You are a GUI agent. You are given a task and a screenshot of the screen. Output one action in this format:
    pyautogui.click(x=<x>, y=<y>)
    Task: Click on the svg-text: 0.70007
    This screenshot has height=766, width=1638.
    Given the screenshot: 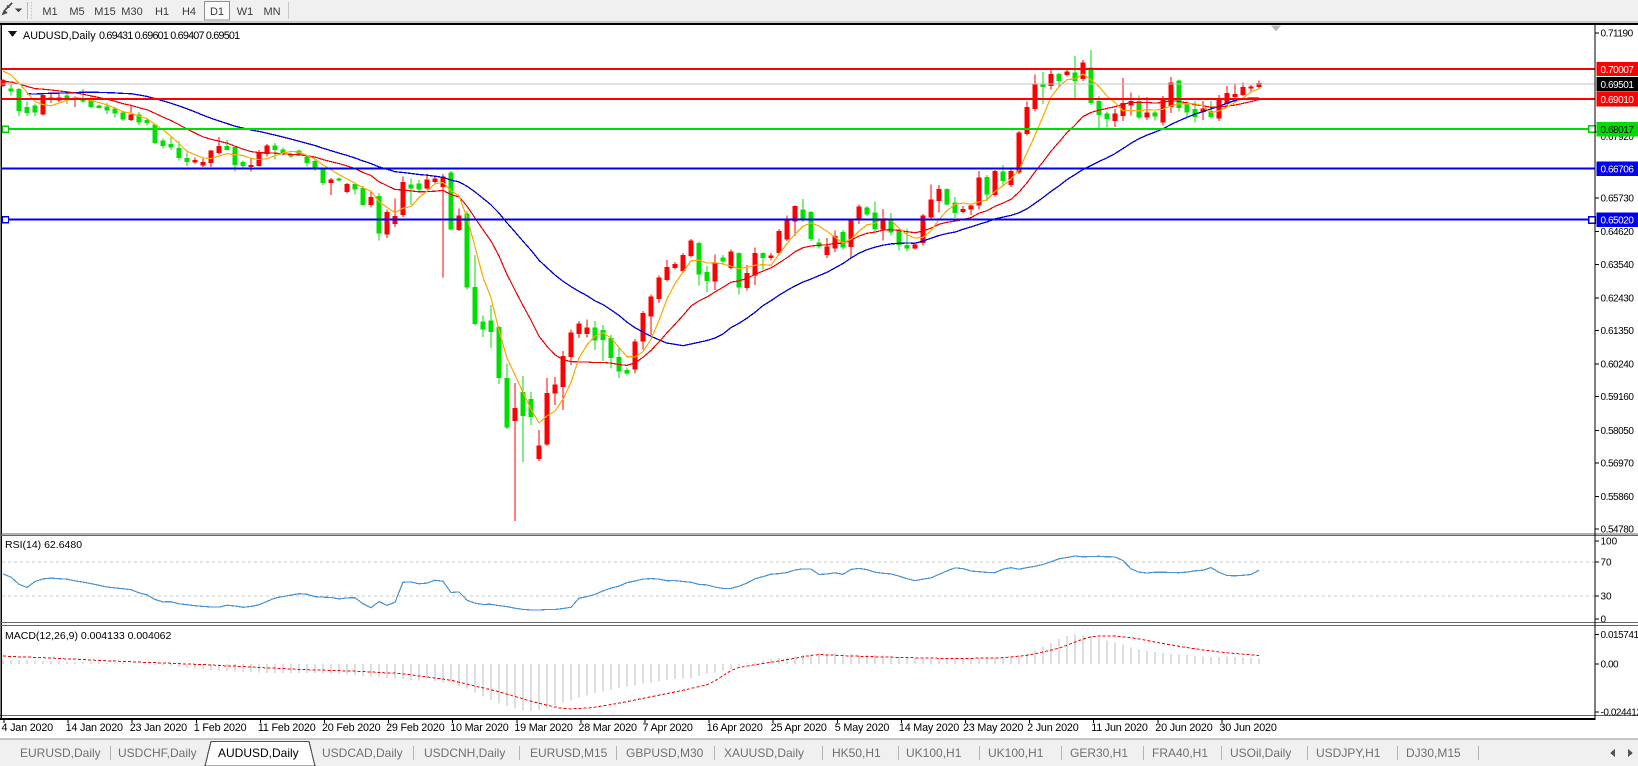 What is the action you would take?
    pyautogui.click(x=1618, y=70)
    